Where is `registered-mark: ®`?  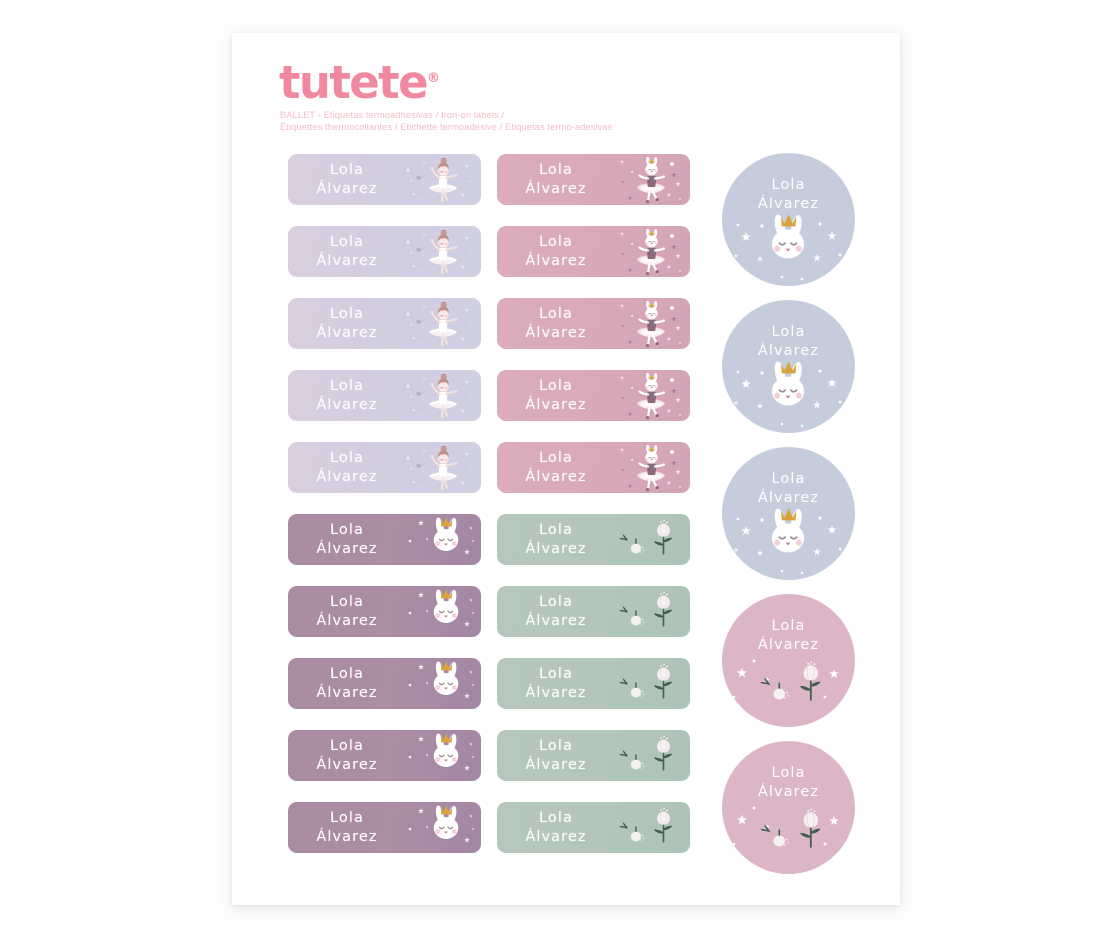
registered-mark: ® is located at coordinates (434, 78).